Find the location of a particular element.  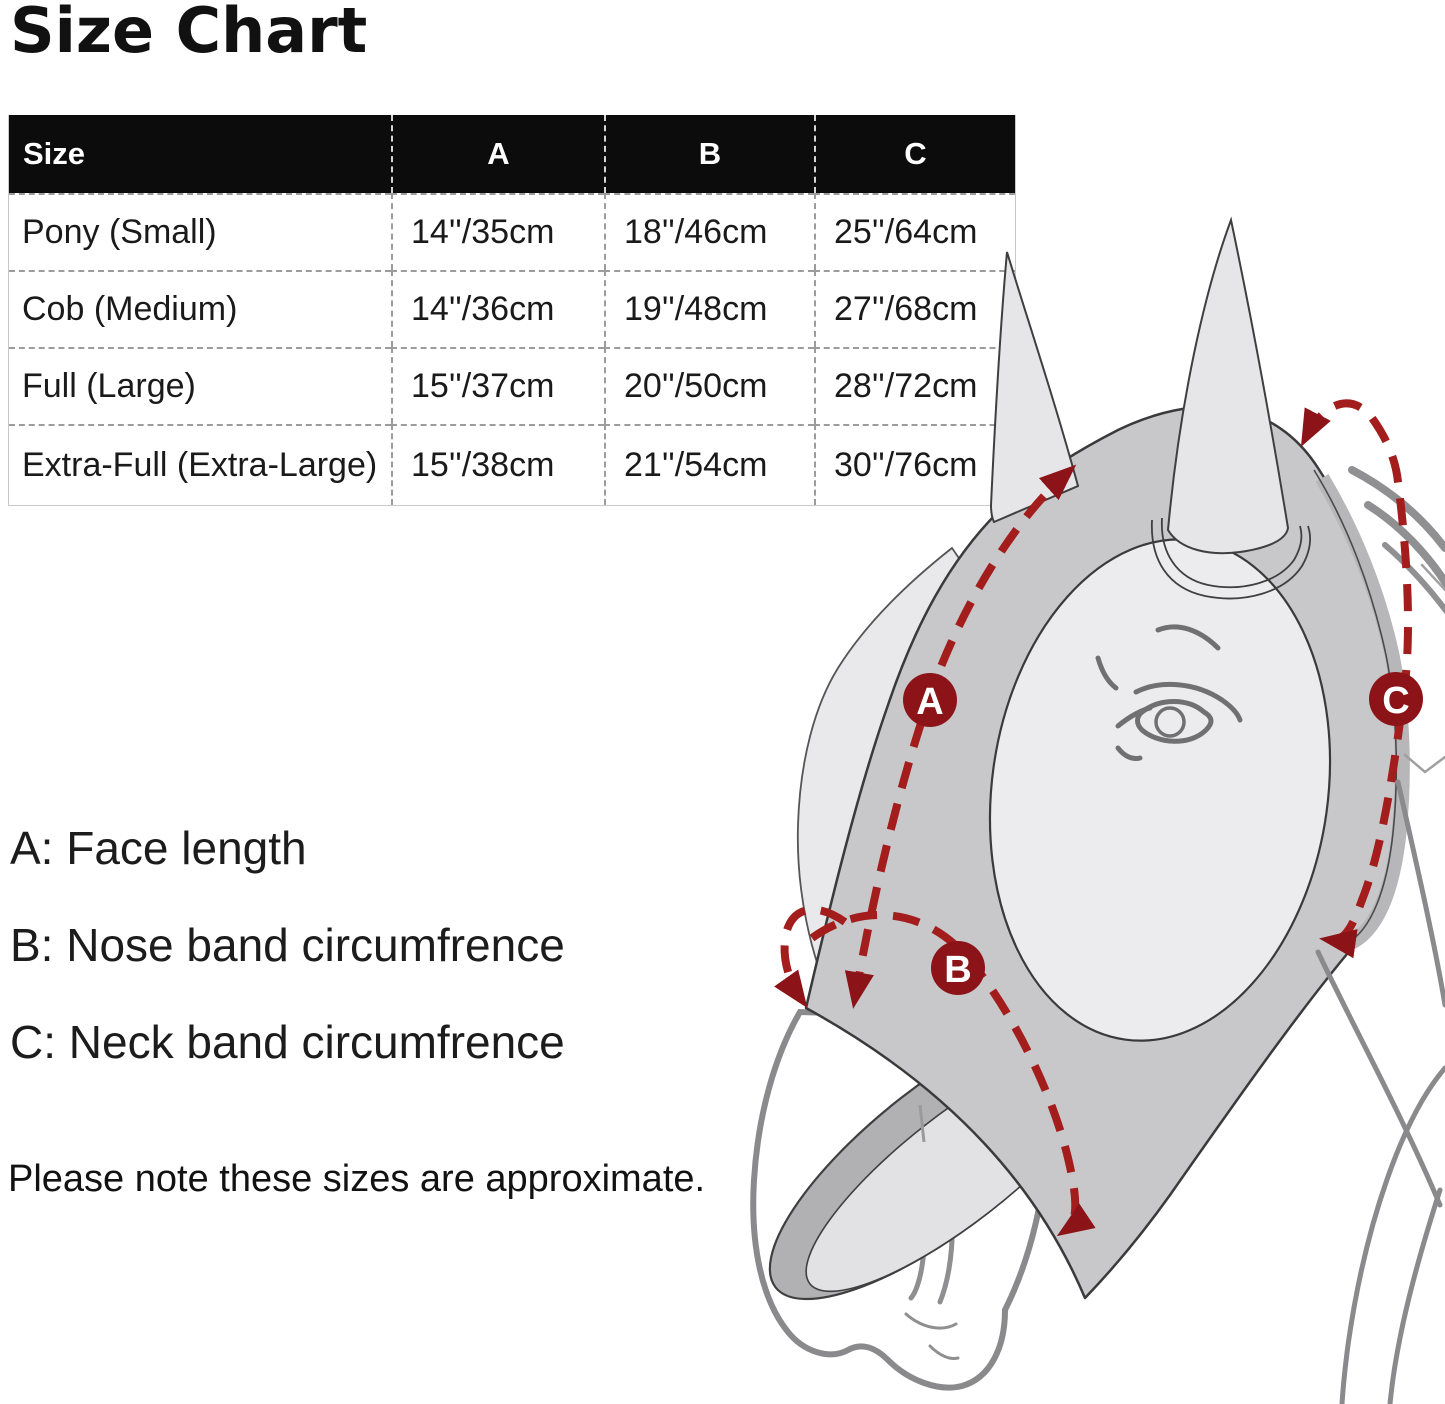

header-cell-size: Size is located at coordinates (200, 154).